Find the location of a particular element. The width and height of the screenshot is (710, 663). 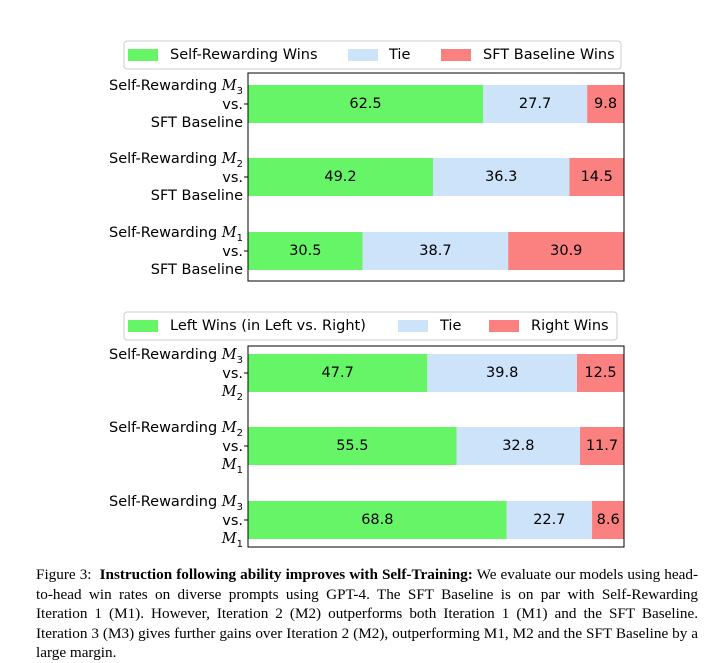

bar-self-rewarding-wins-row3 is located at coordinates (305, 251).